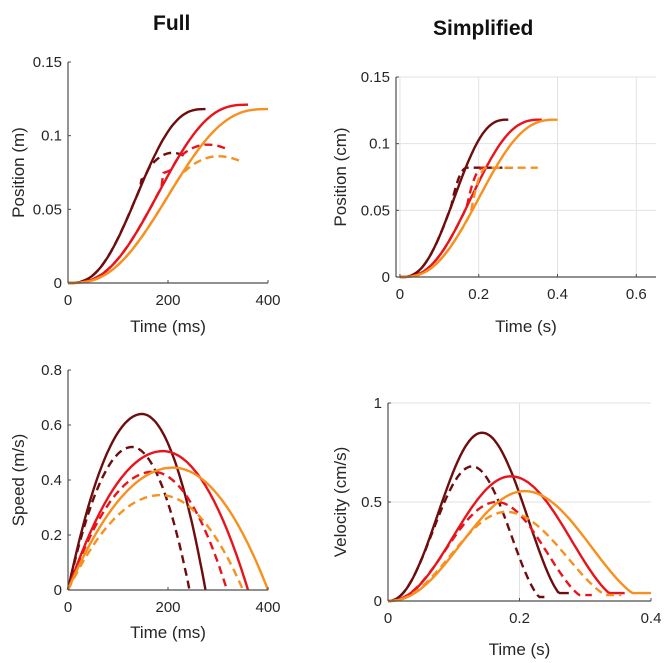  I want to click on column-title-full: Full, so click(172, 23).